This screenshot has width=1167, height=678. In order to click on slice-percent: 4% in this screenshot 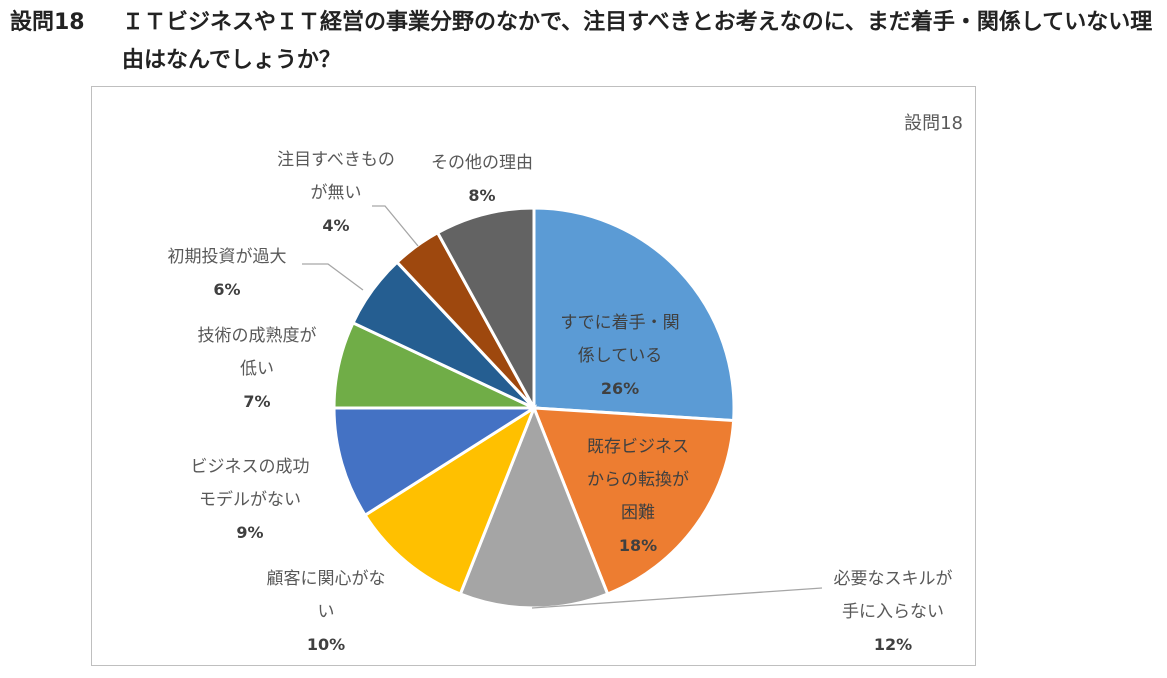, I will do `click(335, 225)`.